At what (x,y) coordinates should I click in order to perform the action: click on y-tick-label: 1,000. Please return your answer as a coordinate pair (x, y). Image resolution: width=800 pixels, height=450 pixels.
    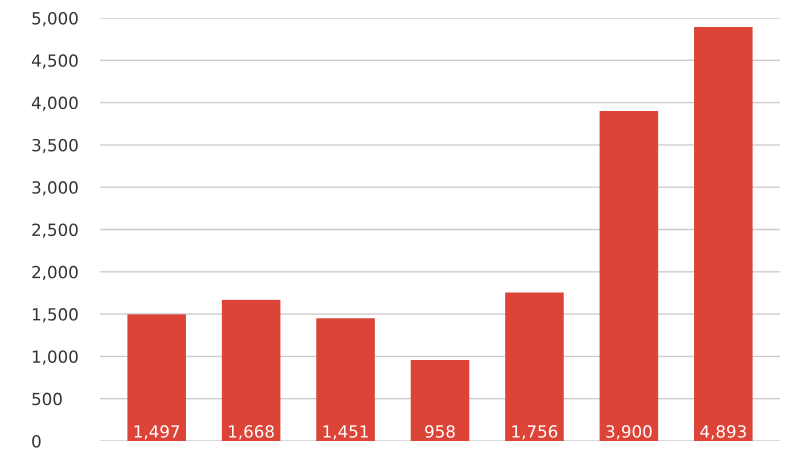
    Looking at the image, I should click on (55, 357).